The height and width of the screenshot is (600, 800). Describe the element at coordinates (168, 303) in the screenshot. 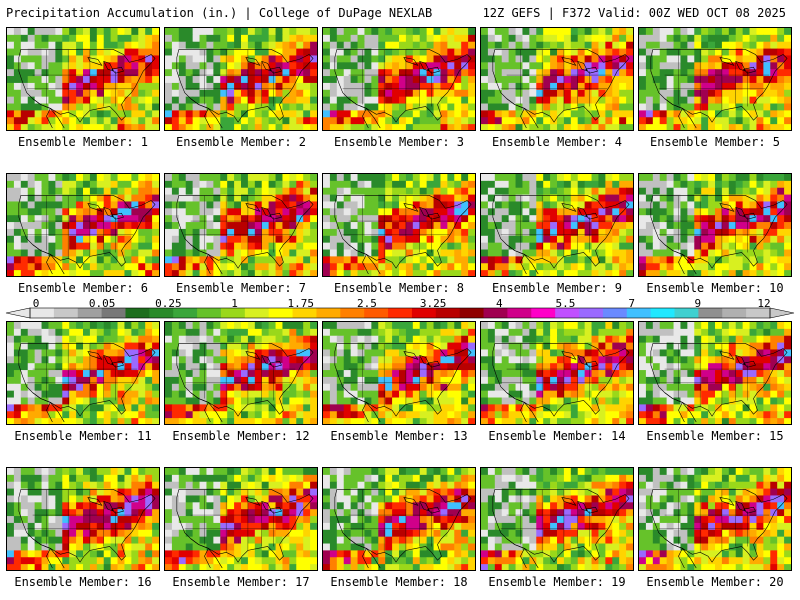

I see `colorbar-tick-label: 0.25` at that location.